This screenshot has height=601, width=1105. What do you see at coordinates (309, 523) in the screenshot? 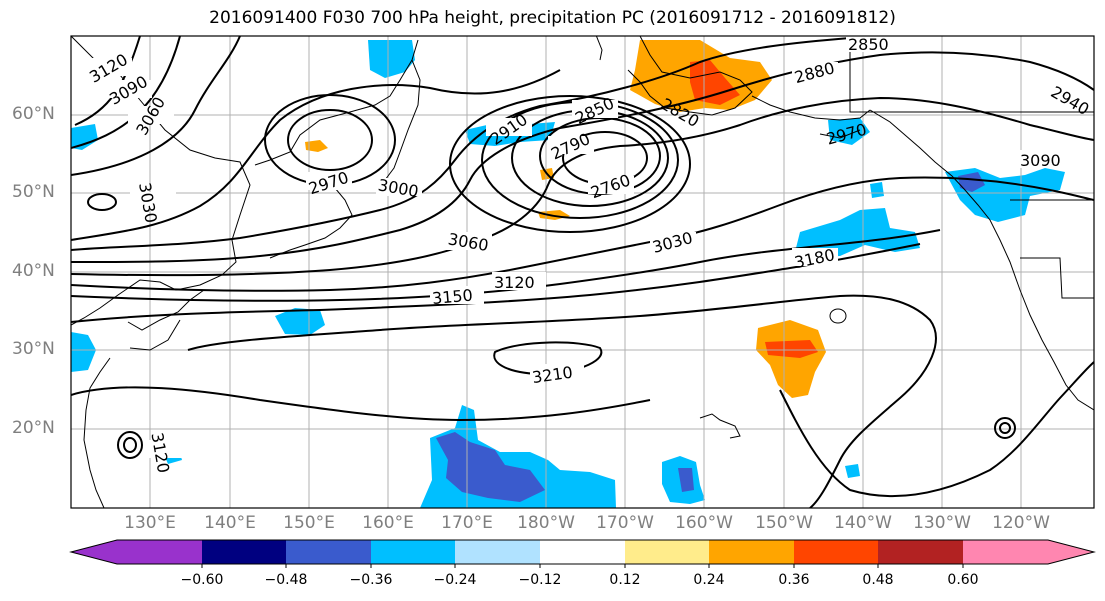
I see `lon-label-150e: 150°E` at bounding box center [309, 523].